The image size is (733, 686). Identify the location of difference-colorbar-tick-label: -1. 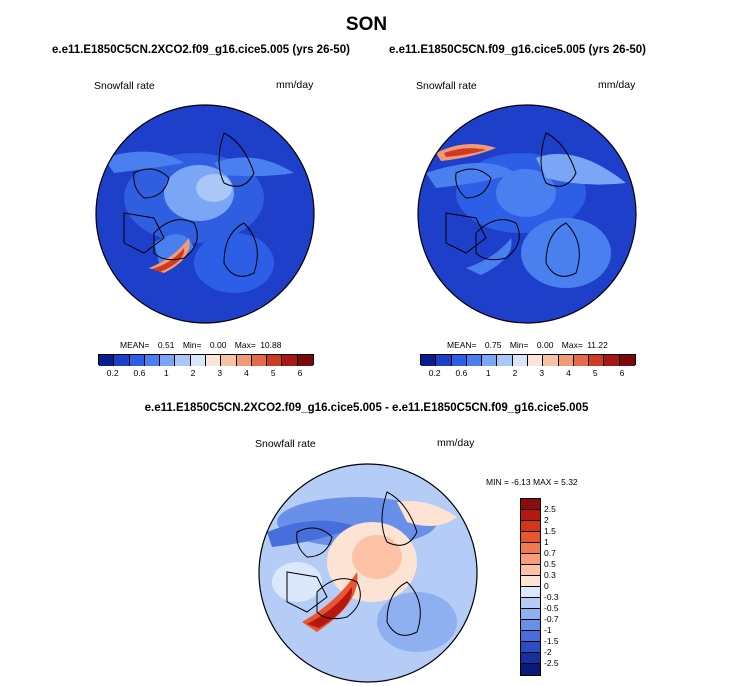
(548, 630).